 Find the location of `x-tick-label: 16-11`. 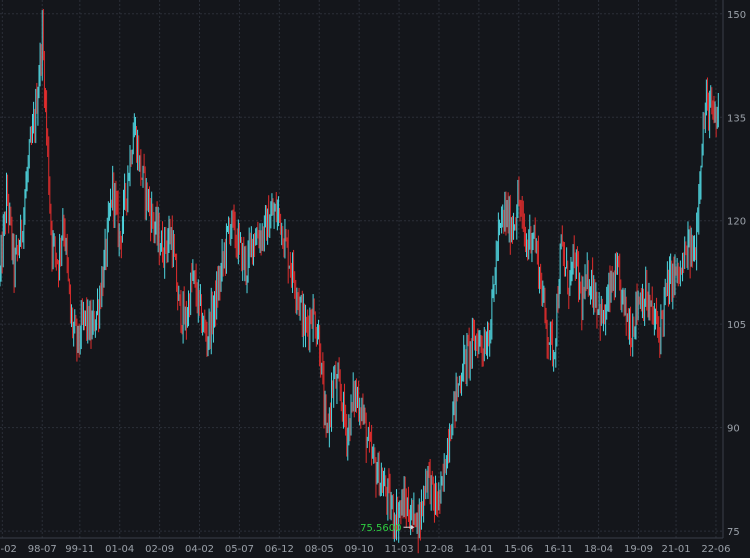

x-tick-label: 16-11 is located at coordinates (558, 549).